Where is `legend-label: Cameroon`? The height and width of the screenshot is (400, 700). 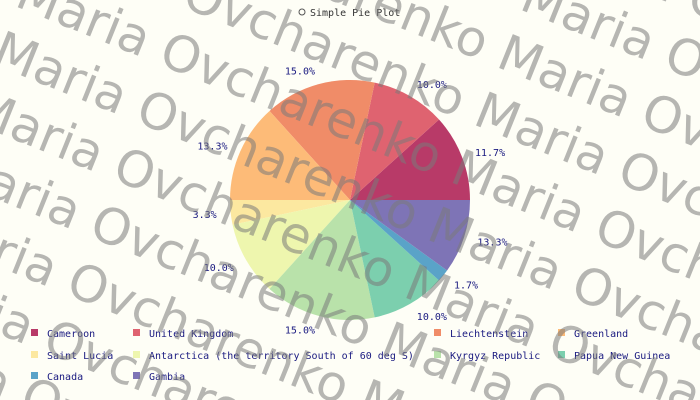 legend-label: Cameroon is located at coordinates (71, 334).